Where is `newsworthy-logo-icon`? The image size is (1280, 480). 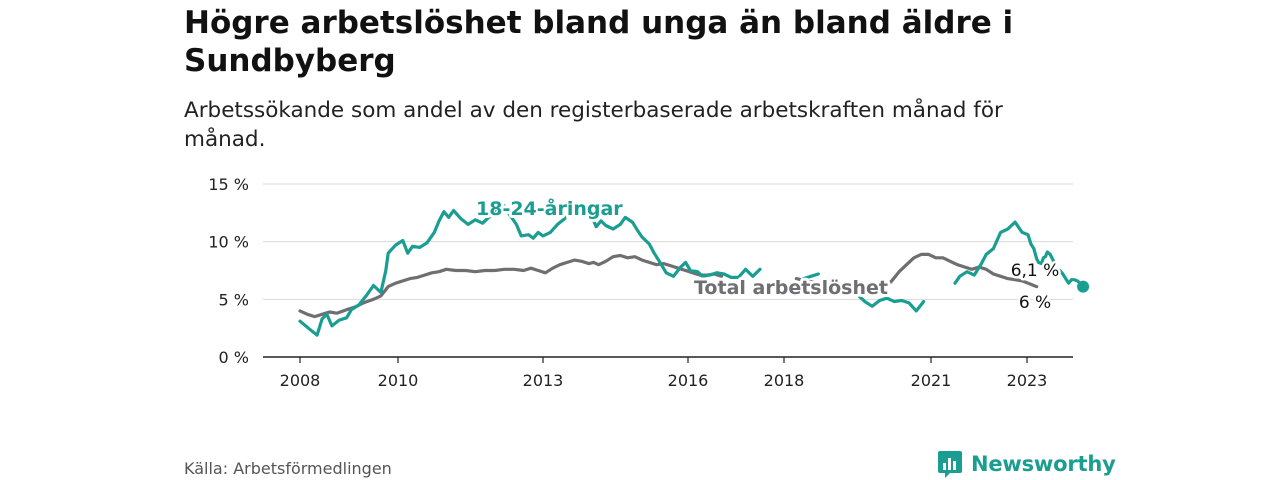 newsworthy-logo-icon is located at coordinates (950, 464).